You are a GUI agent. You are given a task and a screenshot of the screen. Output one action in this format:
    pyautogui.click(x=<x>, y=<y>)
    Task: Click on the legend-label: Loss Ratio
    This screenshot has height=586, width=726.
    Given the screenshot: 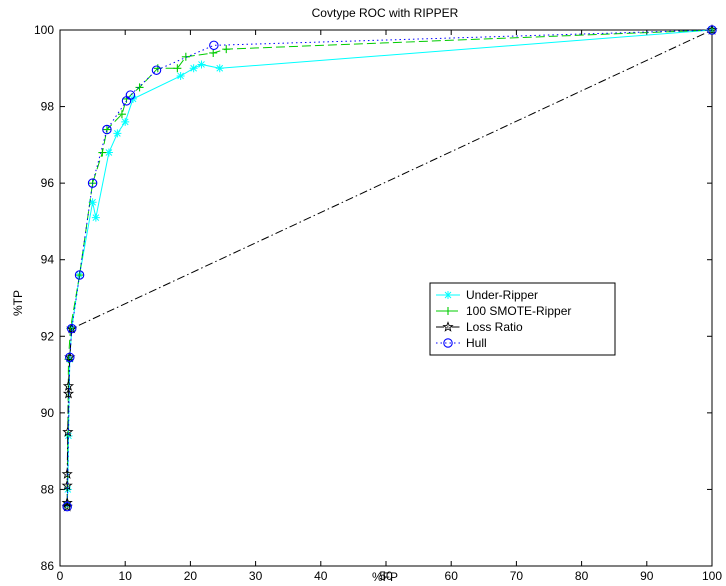 What is the action you would take?
    pyautogui.click(x=494, y=327)
    